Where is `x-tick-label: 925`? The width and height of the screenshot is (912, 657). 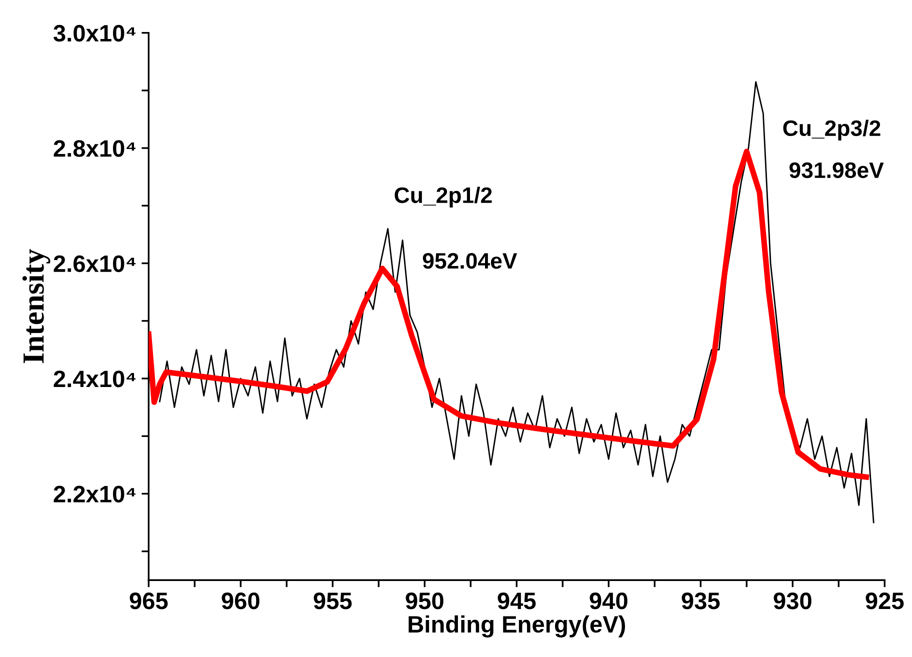
x-tick-label: 925 is located at coordinates (885, 601).